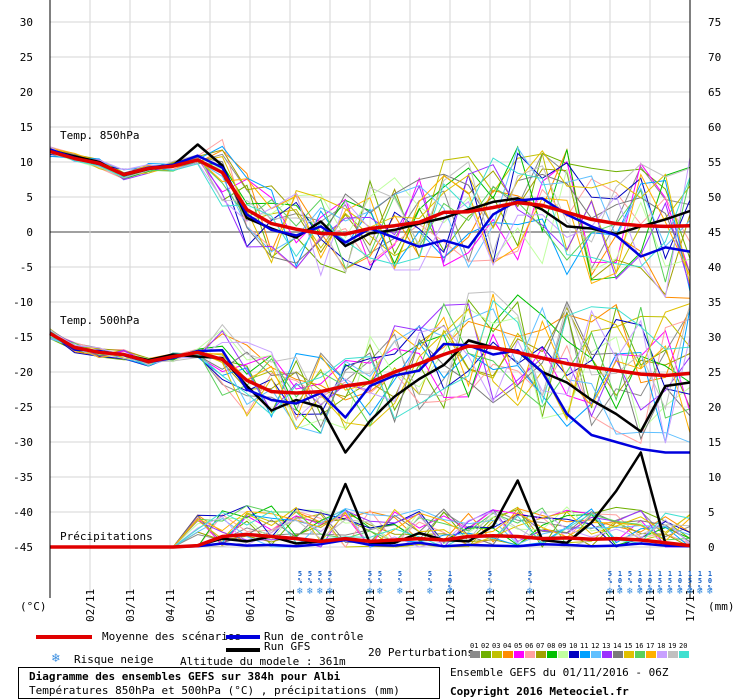 This screenshot has width=740, height=700. Describe the element at coordinates (106, 536) in the screenshot. I see `precip-panel-label: Précipitations` at that location.